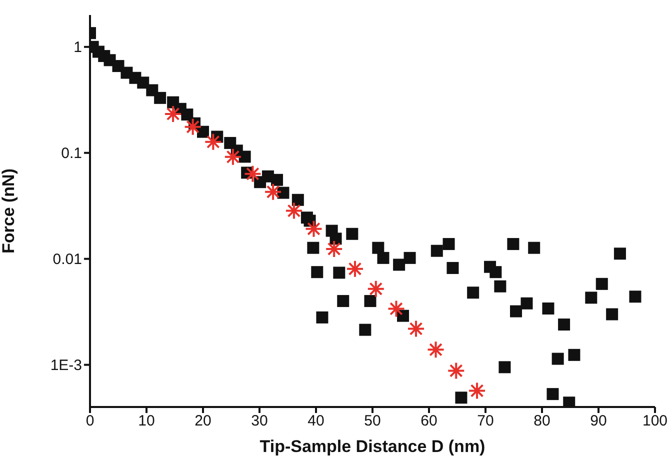  I want to click on x-tick-label: 30, so click(259, 421).